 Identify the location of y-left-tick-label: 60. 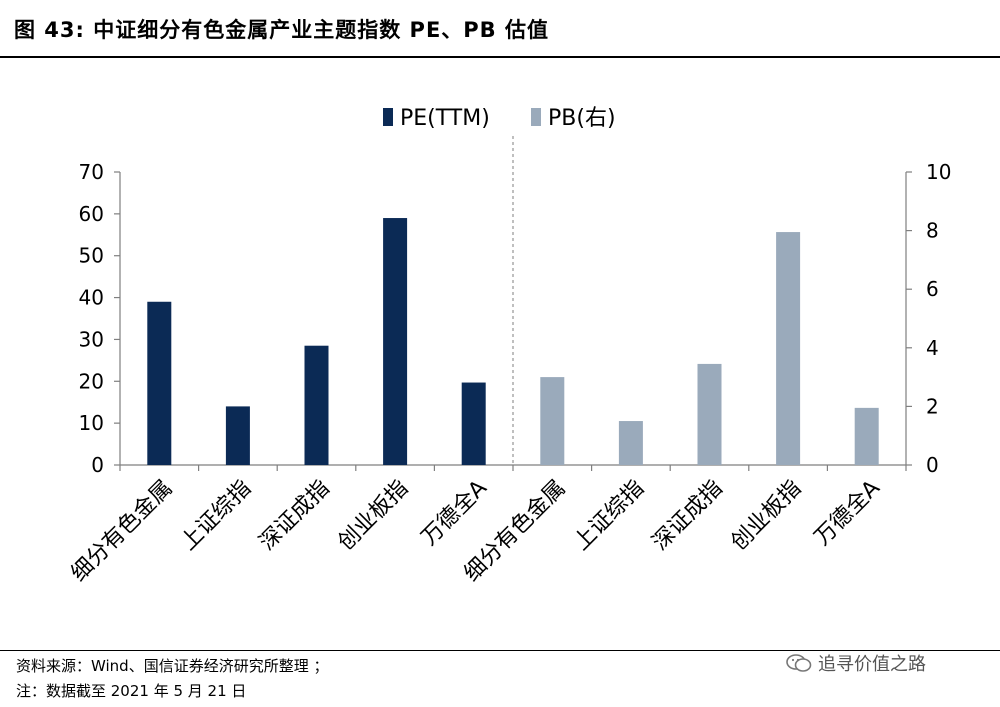
(91, 214).